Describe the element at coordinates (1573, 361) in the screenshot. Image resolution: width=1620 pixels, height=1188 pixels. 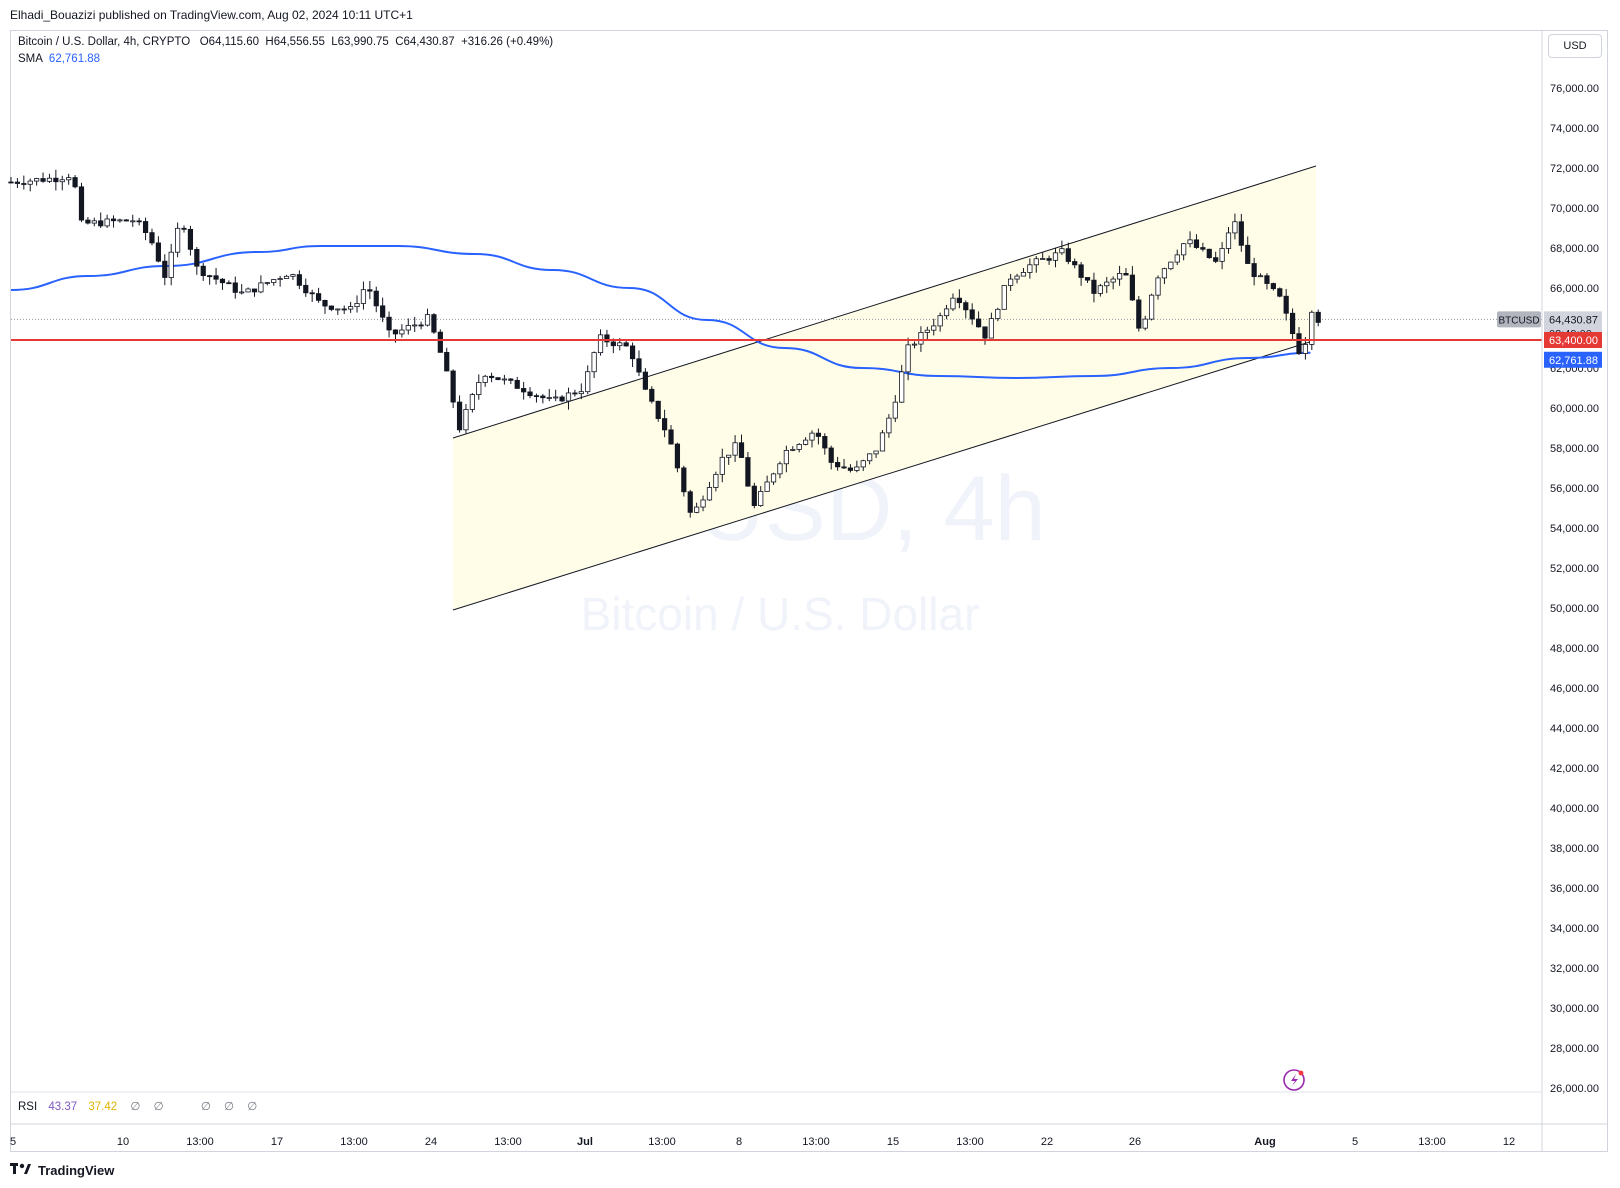
I see `sma-price-label: 62,761.88` at that location.